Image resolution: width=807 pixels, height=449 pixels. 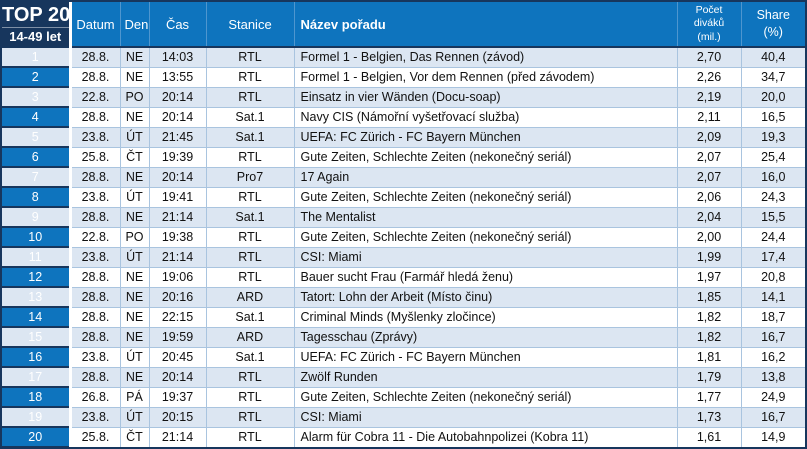 What do you see at coordinates (37, 397) in the screenshot?
I see `rank-cell: 18` at bounding box center [37, 397].